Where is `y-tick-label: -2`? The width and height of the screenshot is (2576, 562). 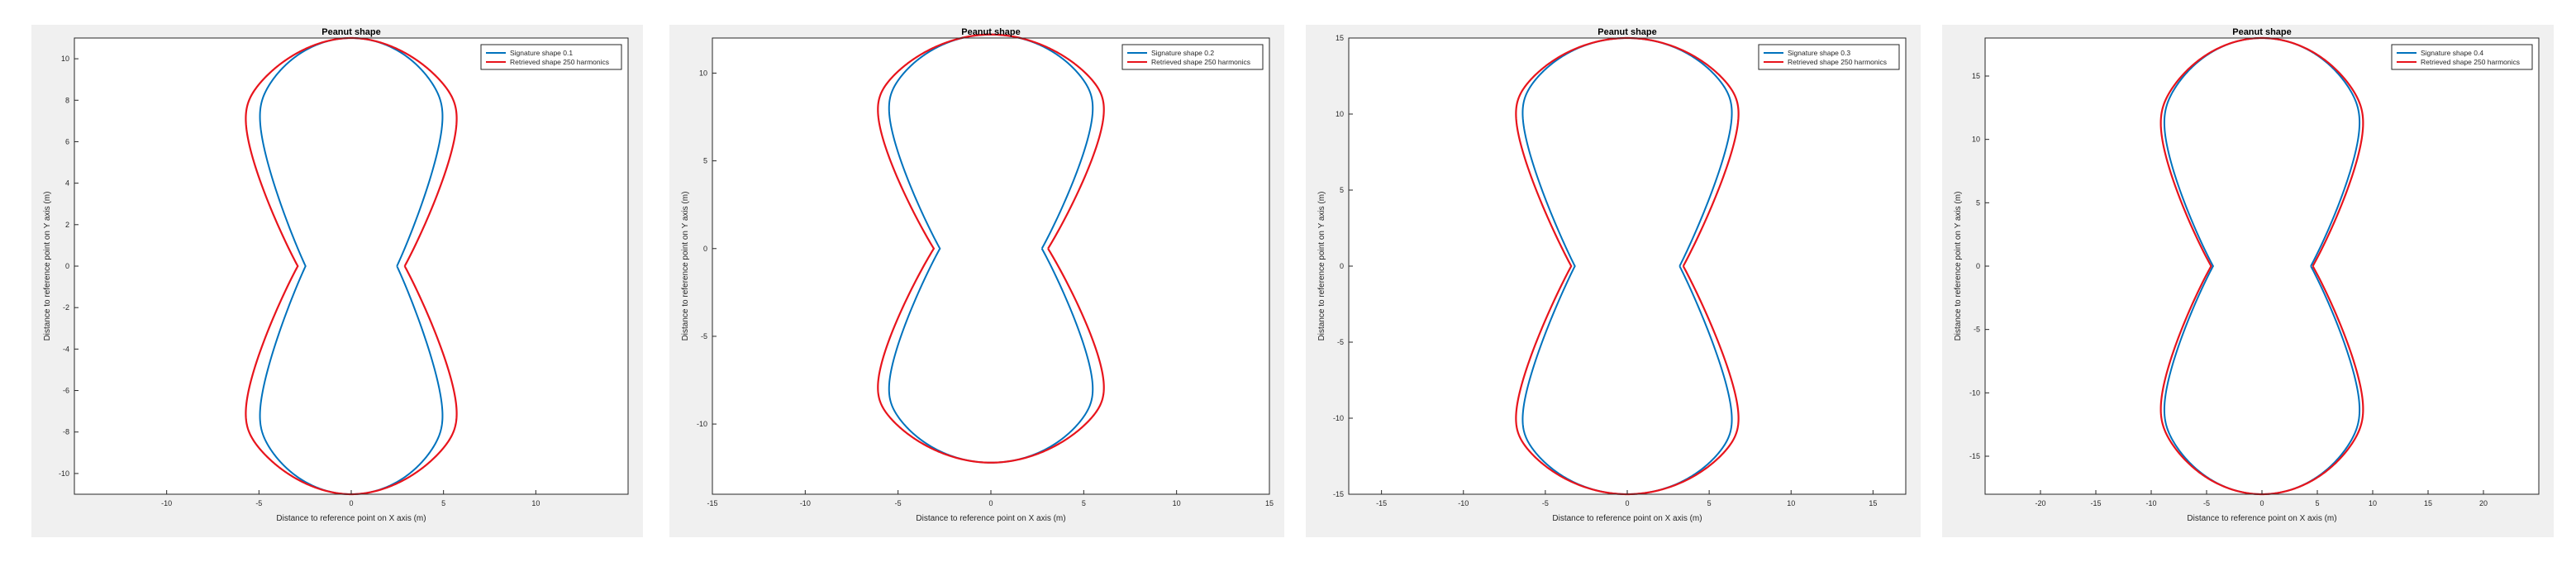
y-tick-label: -2 is located at coordinates (66, 307).